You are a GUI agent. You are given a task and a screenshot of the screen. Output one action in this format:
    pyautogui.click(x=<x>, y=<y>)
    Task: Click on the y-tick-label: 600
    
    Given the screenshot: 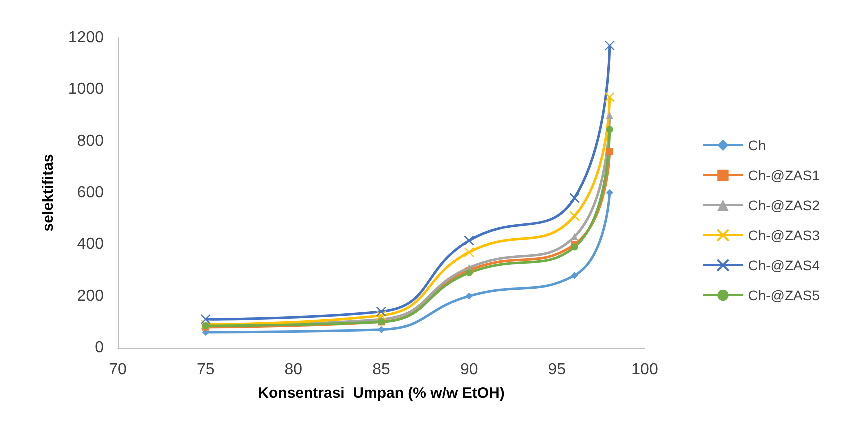 What is the action you would take?
    pyautogui.click(x=90, y=193)
    